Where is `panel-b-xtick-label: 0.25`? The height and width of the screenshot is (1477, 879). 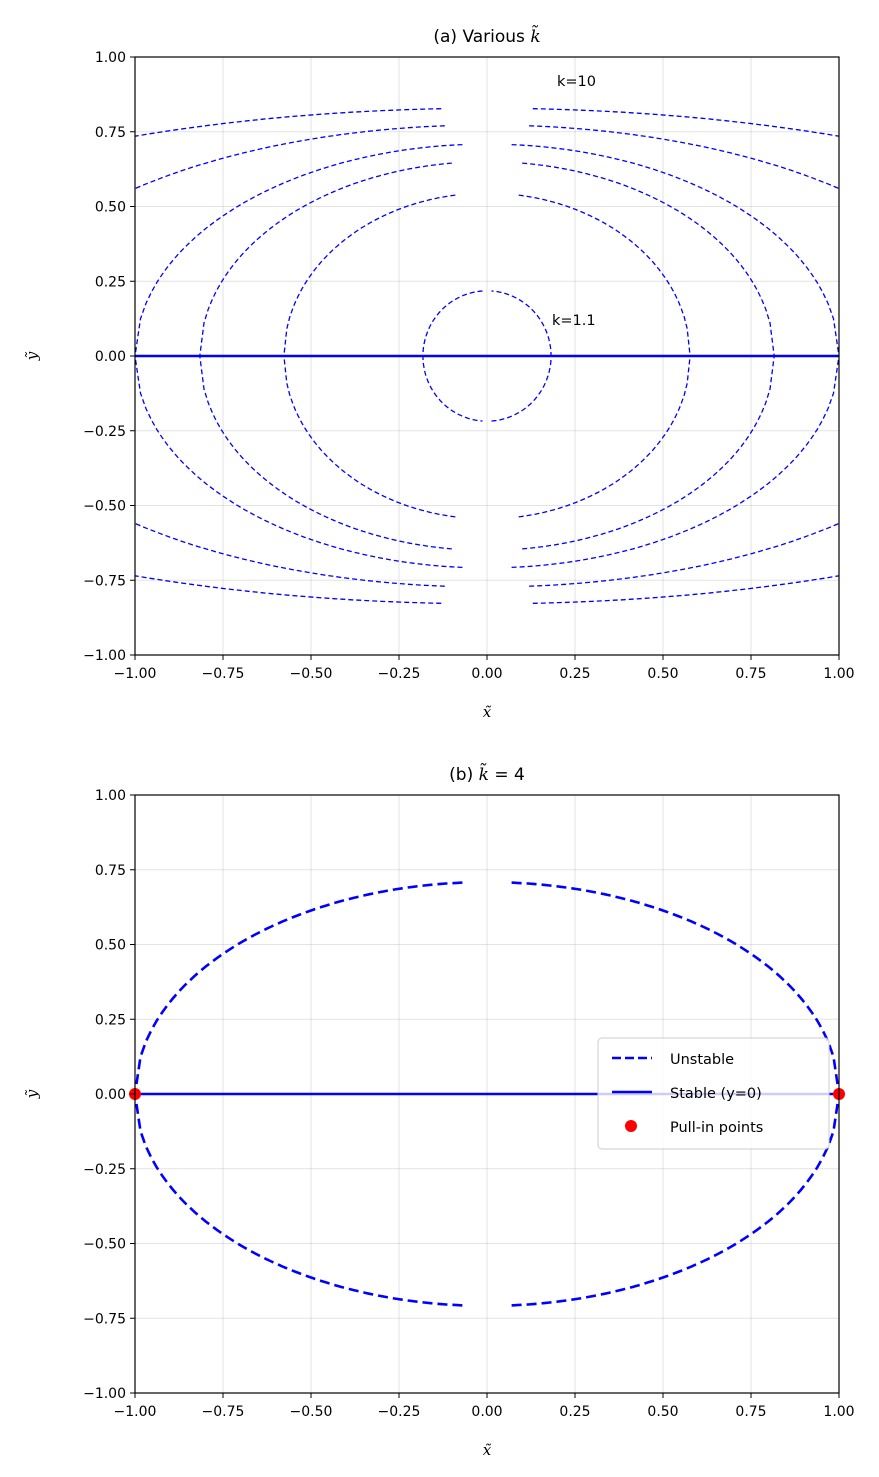
panel-b-xtick-label: 0.25 is located at coordinates (574, 1412).